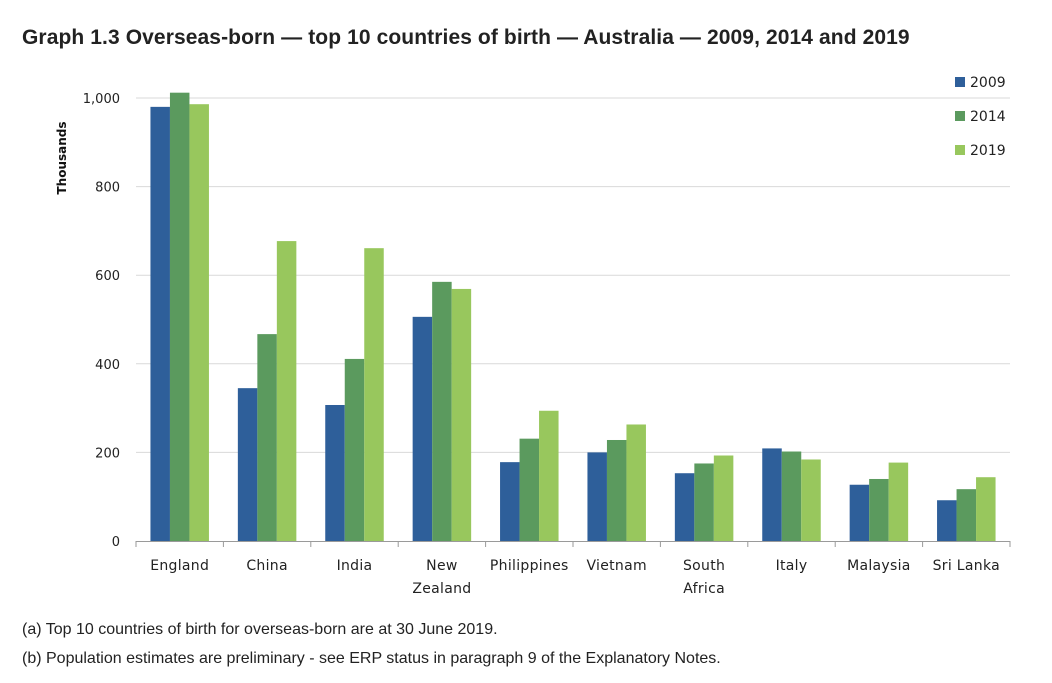  Describe the element at coordinates (988, 83) in the screenshot. I see `legend-label: 2009` at that location.